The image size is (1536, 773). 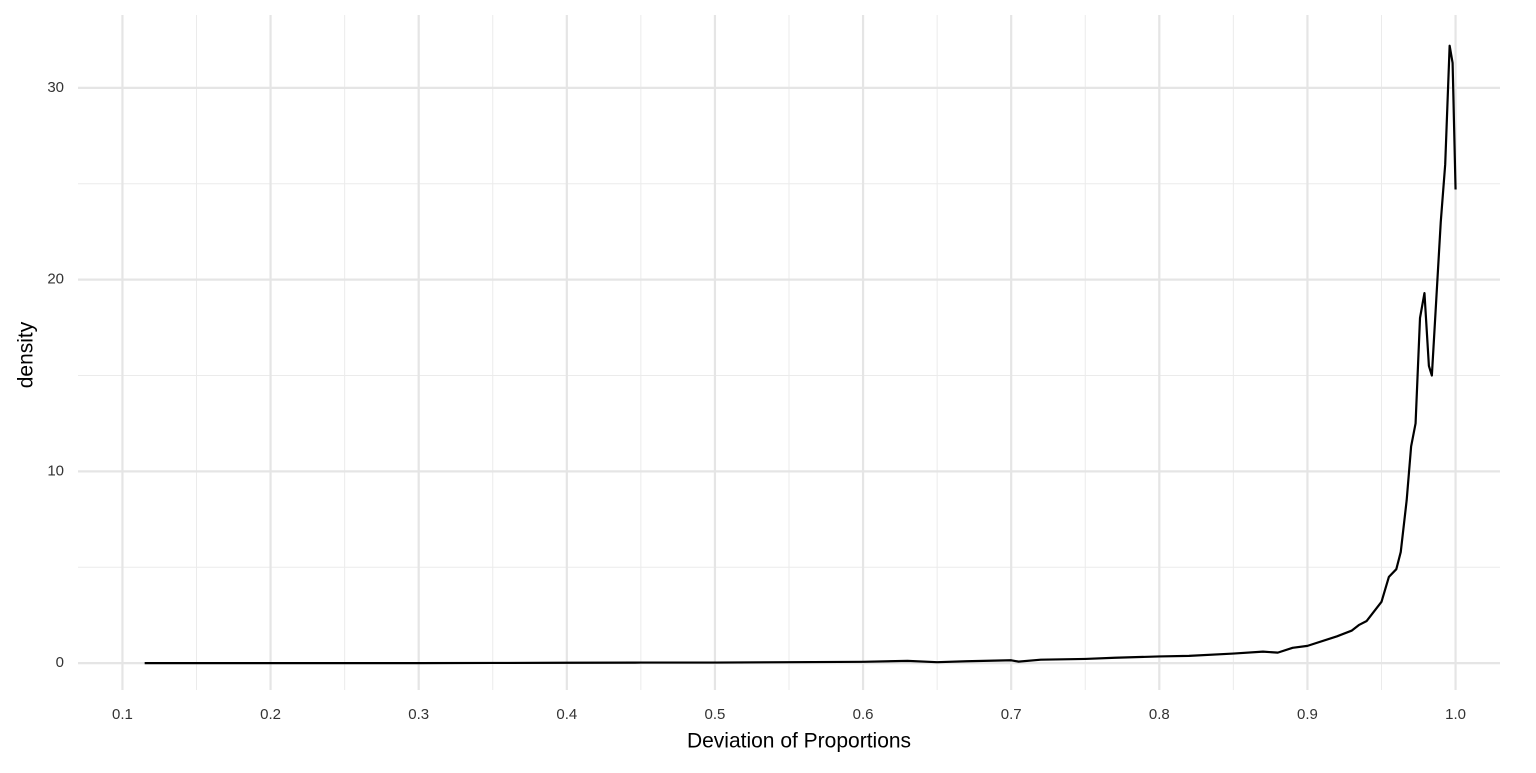 What do you see at coordinates (715, 714) in the screenshot?
I see `x-tick-label: 0.5` at bounding box center [715, 714].